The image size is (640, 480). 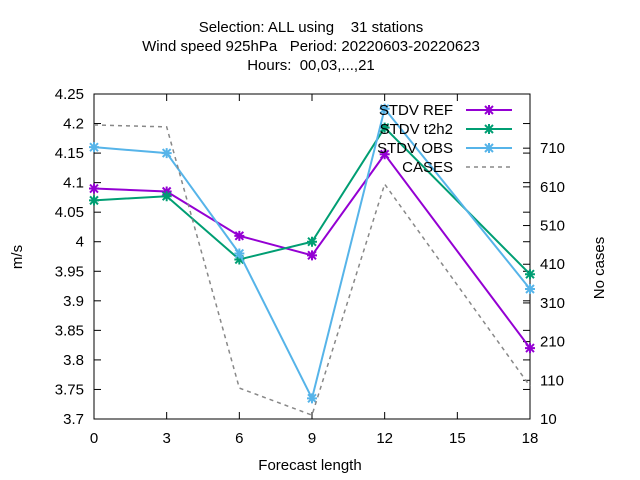 What do you see at coordinates (69, 389) in the screenshot?
I see `y-tick-label: 3.75` at bounding box center [69, 389].